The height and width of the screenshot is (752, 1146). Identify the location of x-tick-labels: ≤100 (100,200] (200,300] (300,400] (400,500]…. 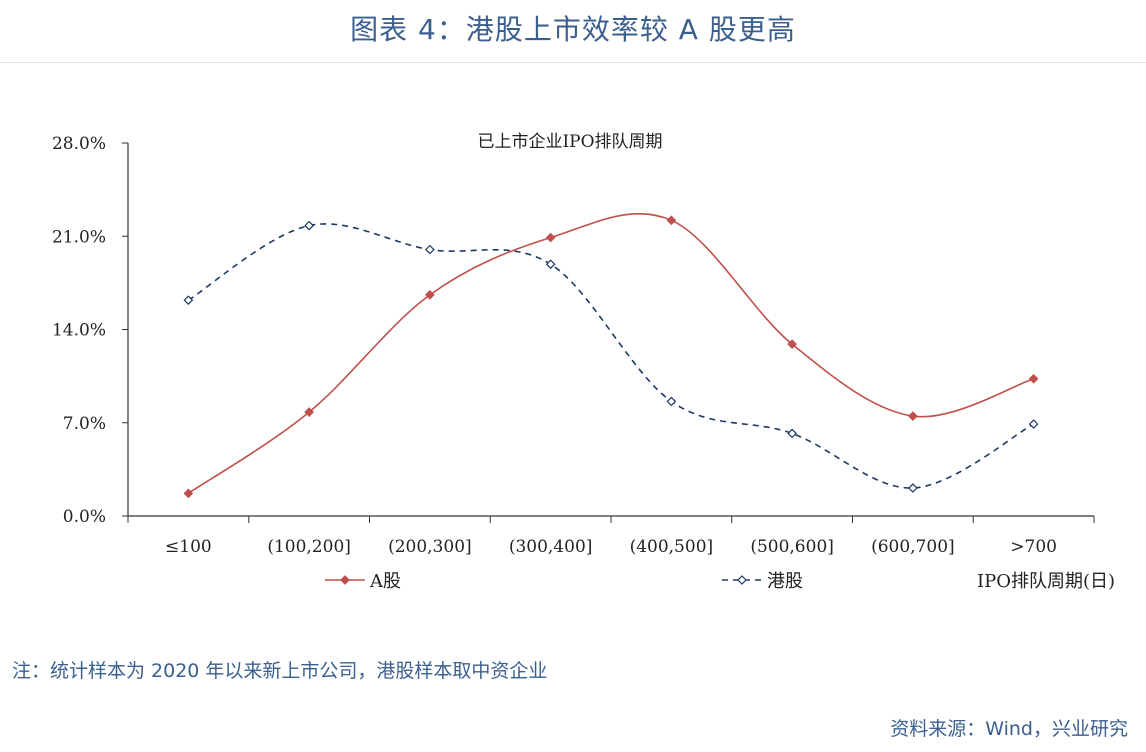
(611, 547).